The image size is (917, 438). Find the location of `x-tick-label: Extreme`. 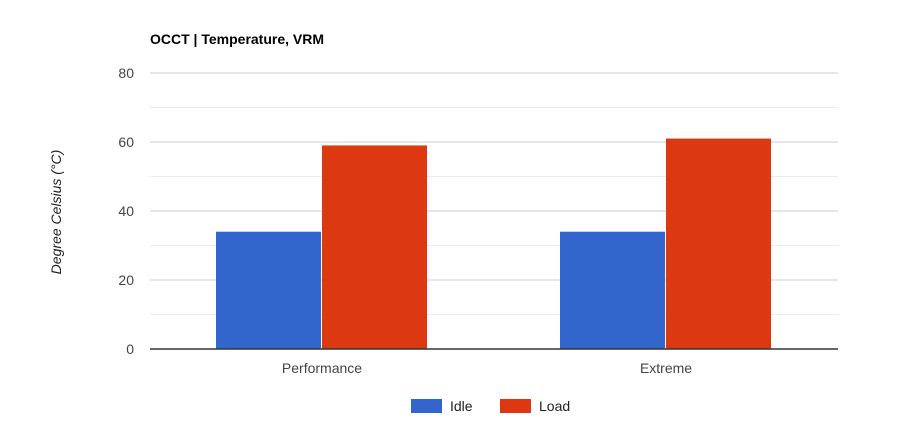

x-tick-label: Extreme is located at coordinates (666, 368).